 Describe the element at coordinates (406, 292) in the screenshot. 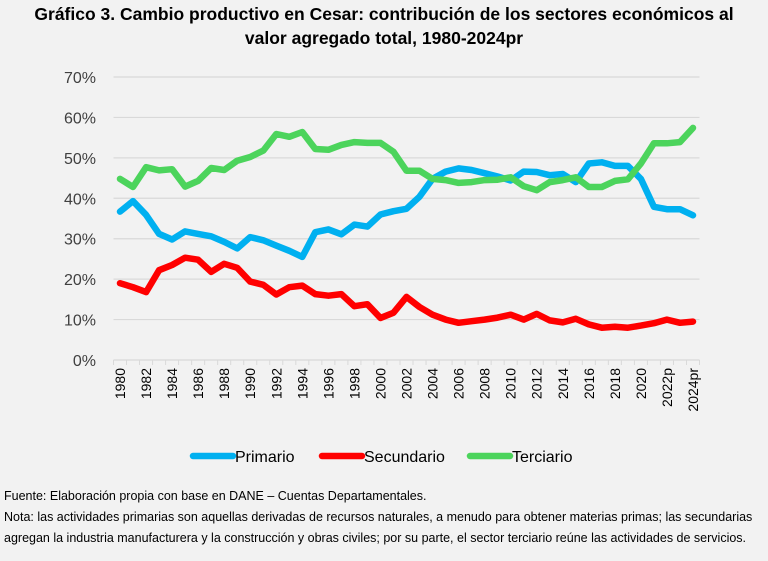

I see `series-line-secundario` at that location.